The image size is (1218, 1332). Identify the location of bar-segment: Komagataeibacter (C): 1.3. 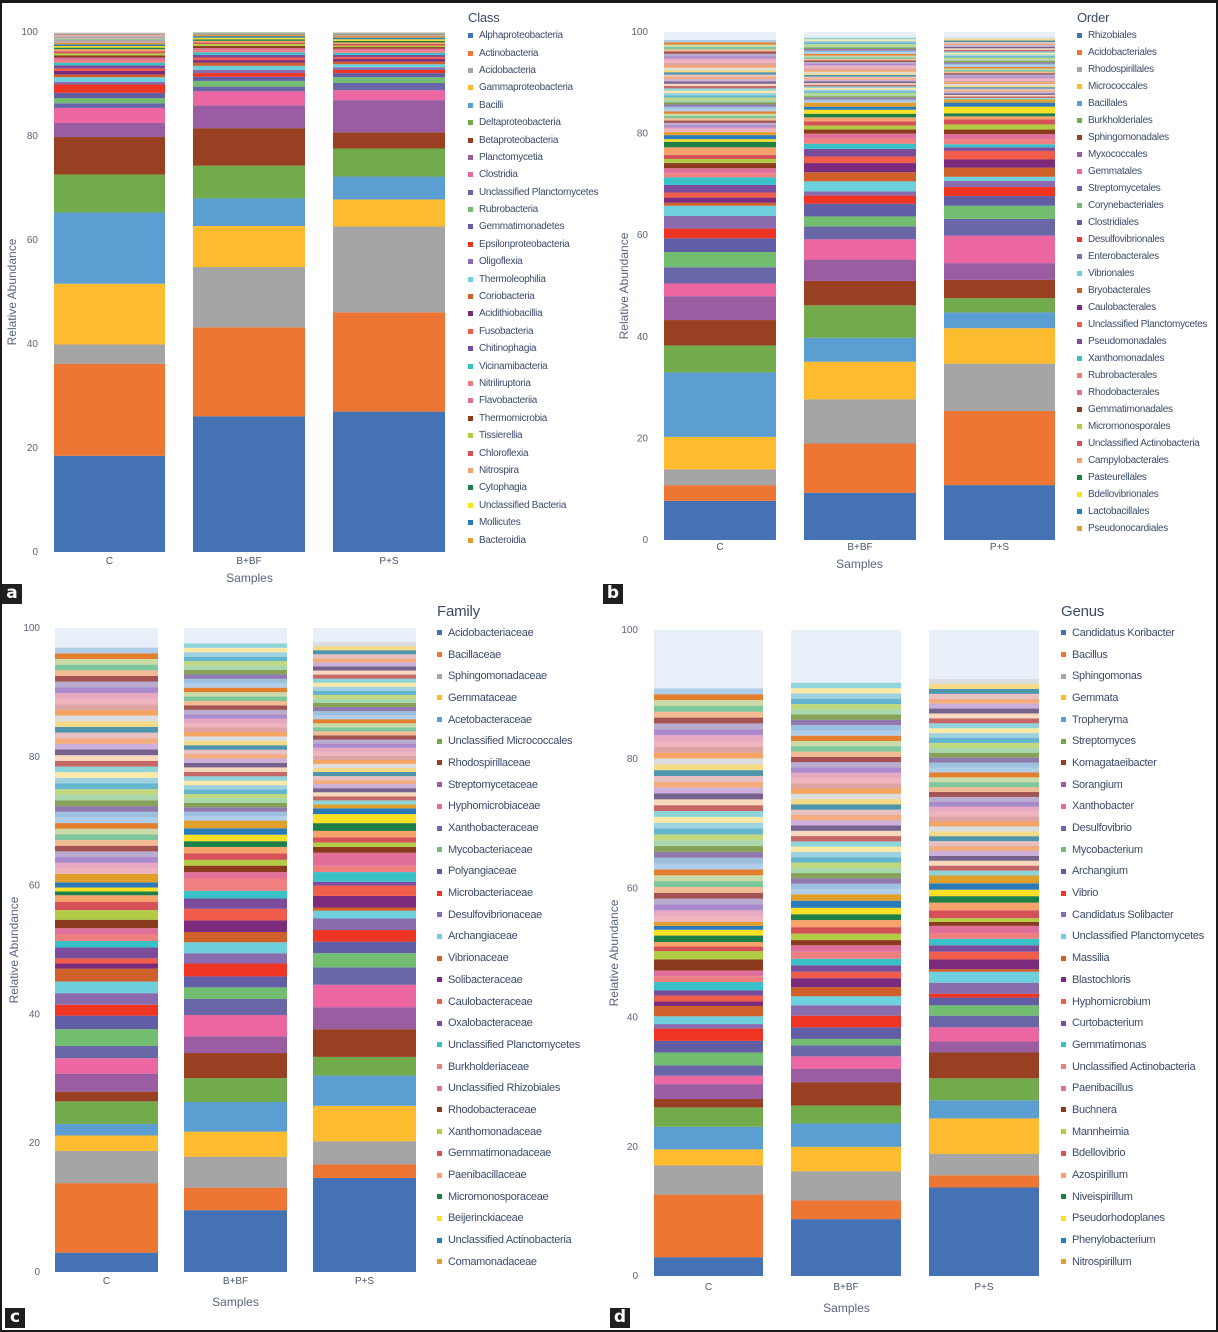
(708, 1103).